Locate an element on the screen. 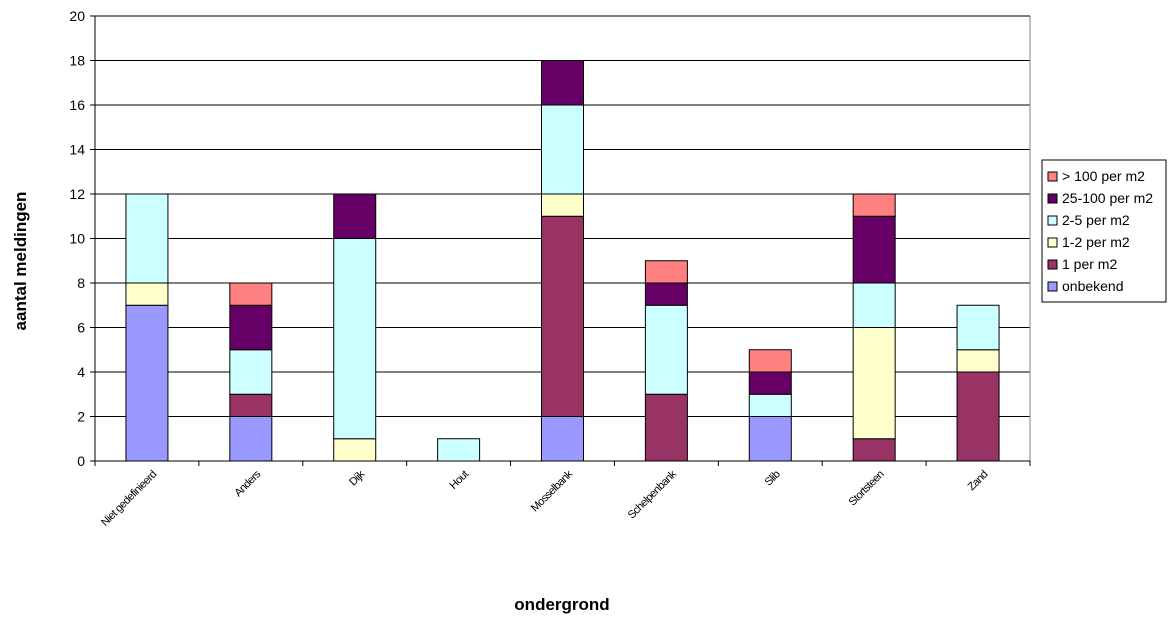 The image size is (1174, 624). legend-label: > 100 per m2 is located at coordinates (1103, 176).